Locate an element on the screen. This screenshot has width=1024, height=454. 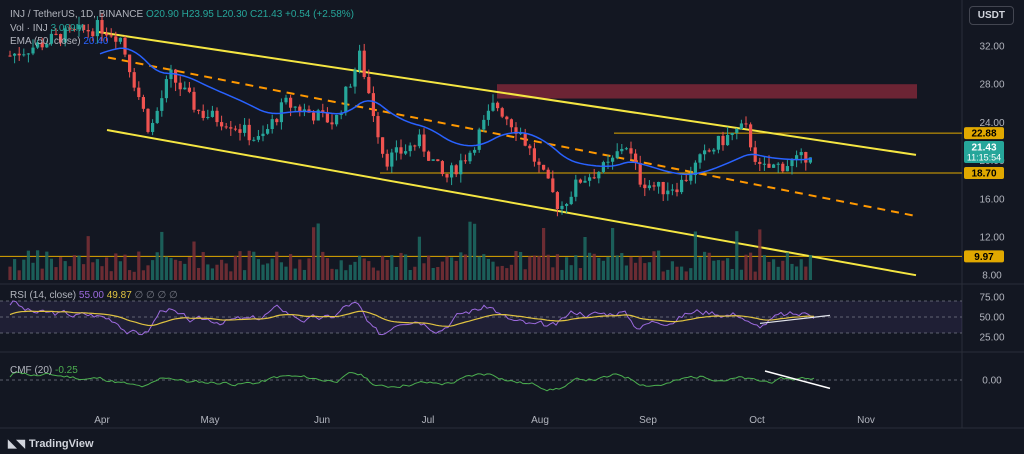
ema-label: EMA (50, close) is located at coordinates (45, 41).